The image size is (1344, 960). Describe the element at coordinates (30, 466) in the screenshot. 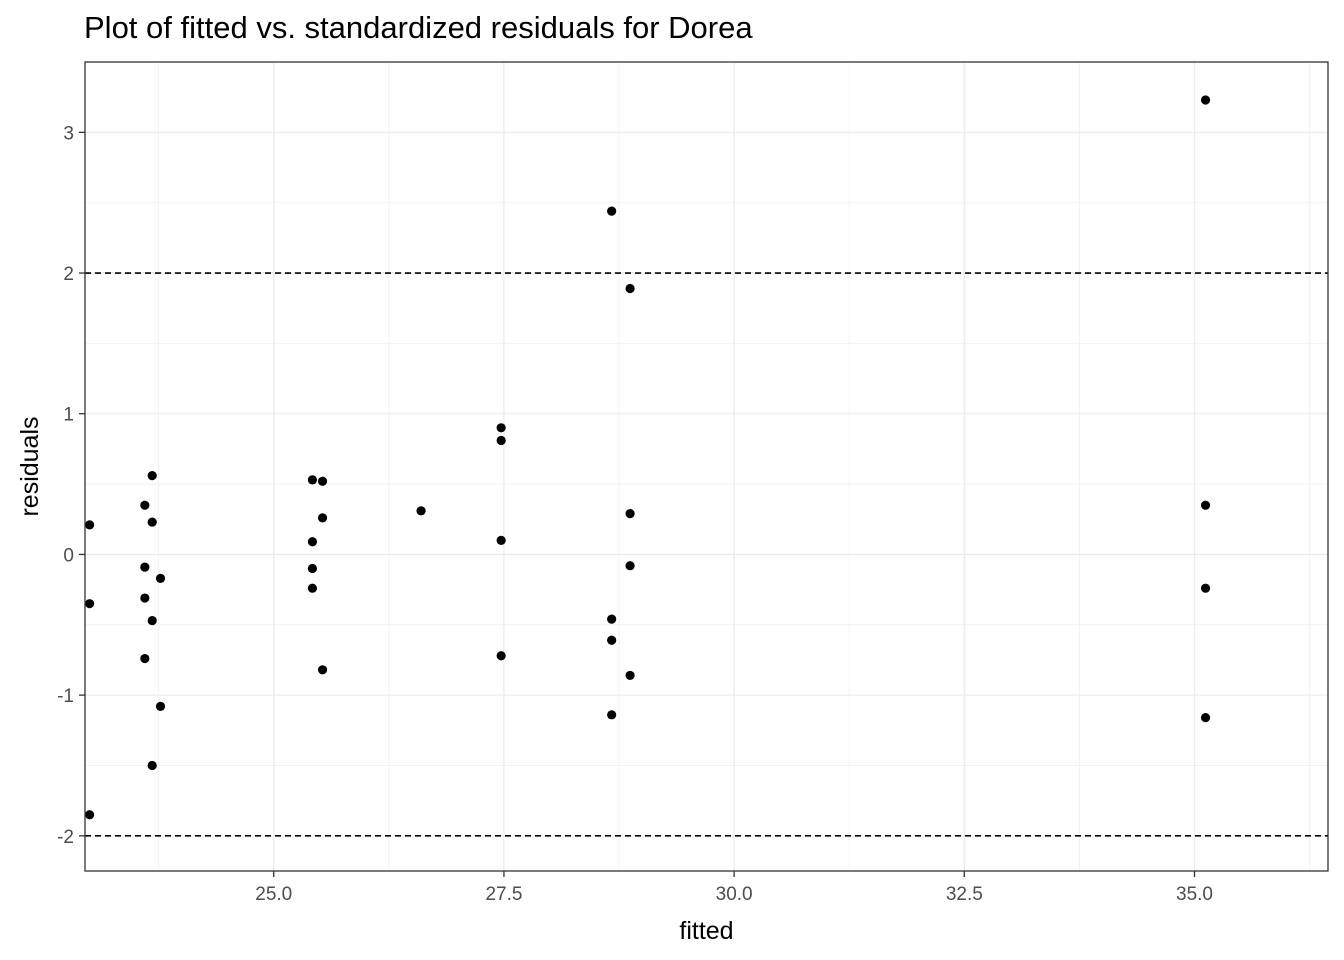

I see `y-axis-title: residuals` at that location.